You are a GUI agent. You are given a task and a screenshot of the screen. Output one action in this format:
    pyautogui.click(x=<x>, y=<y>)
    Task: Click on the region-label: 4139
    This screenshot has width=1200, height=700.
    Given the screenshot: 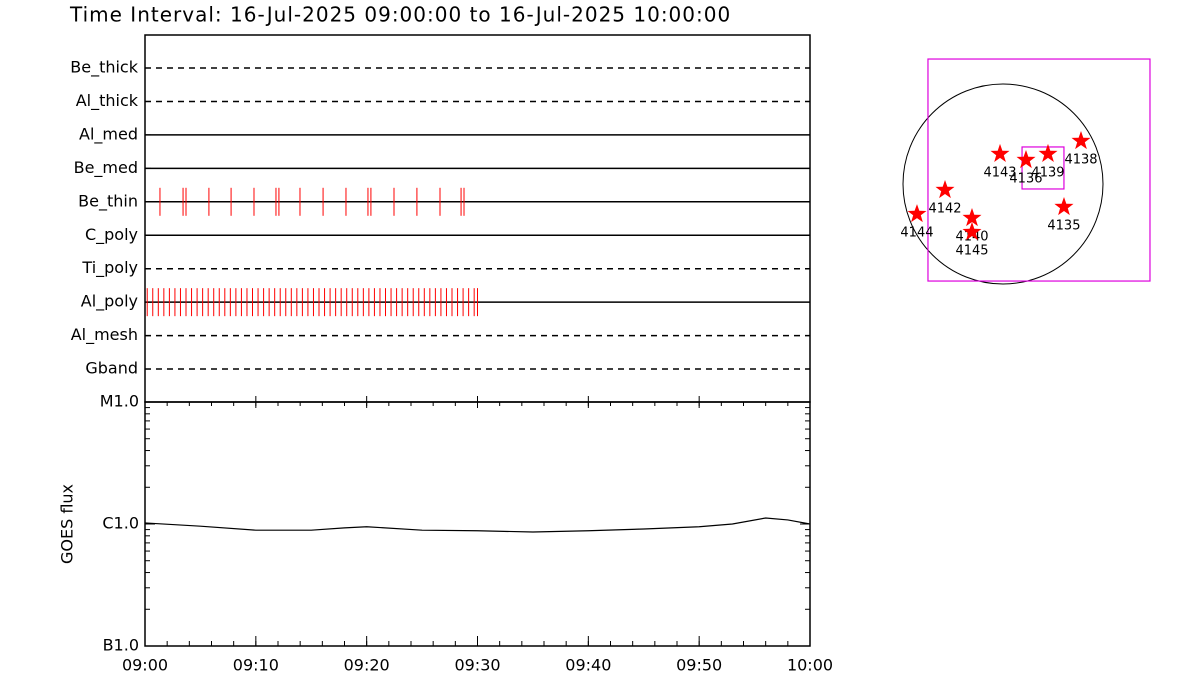 What is the action you would take?
    pyautogui.click(x=1047, y=172)
    